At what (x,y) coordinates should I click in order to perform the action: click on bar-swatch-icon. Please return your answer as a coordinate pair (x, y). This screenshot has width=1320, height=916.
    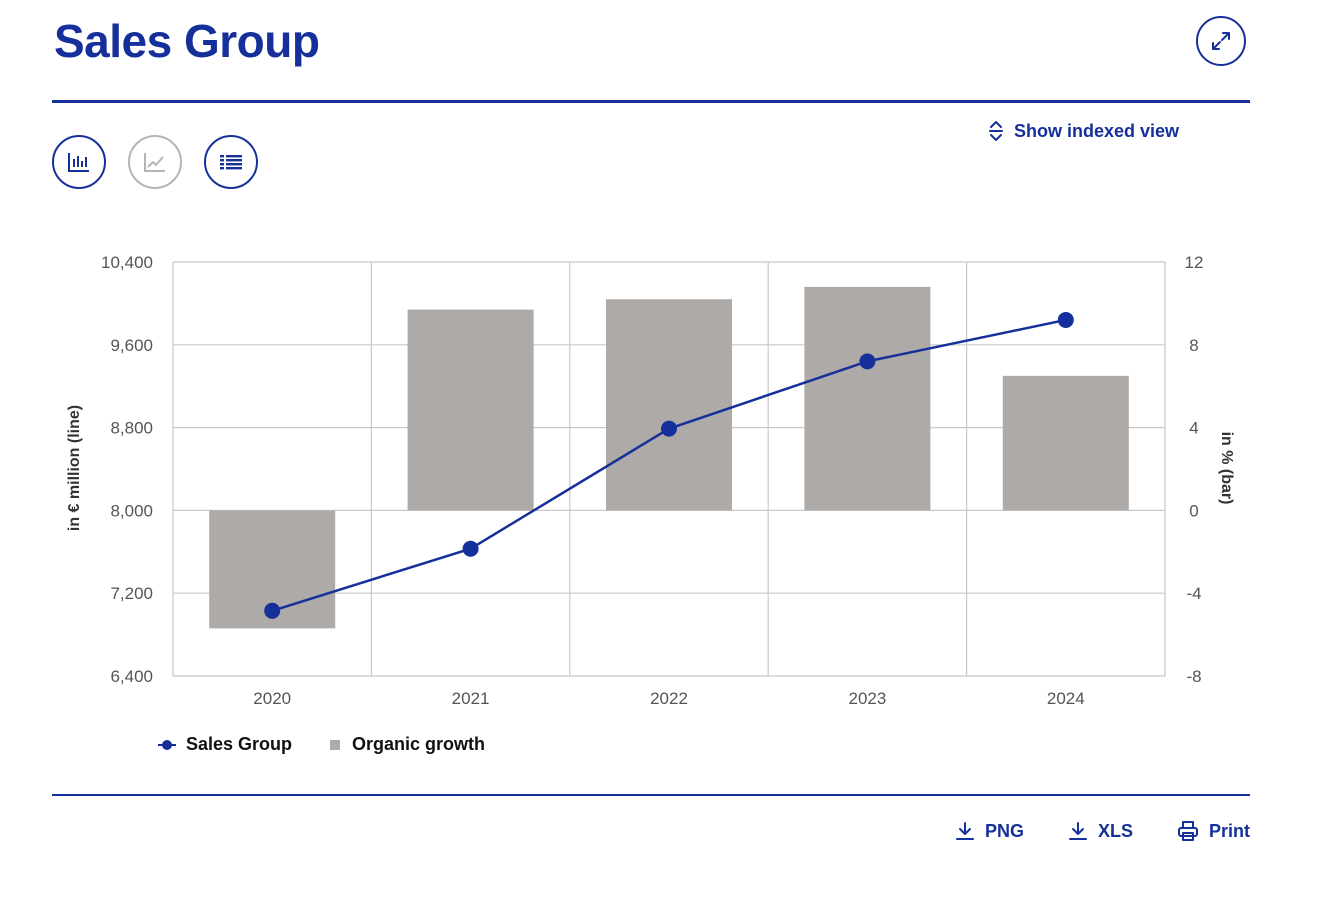
    Looking at the image, I should click on (335, 744).